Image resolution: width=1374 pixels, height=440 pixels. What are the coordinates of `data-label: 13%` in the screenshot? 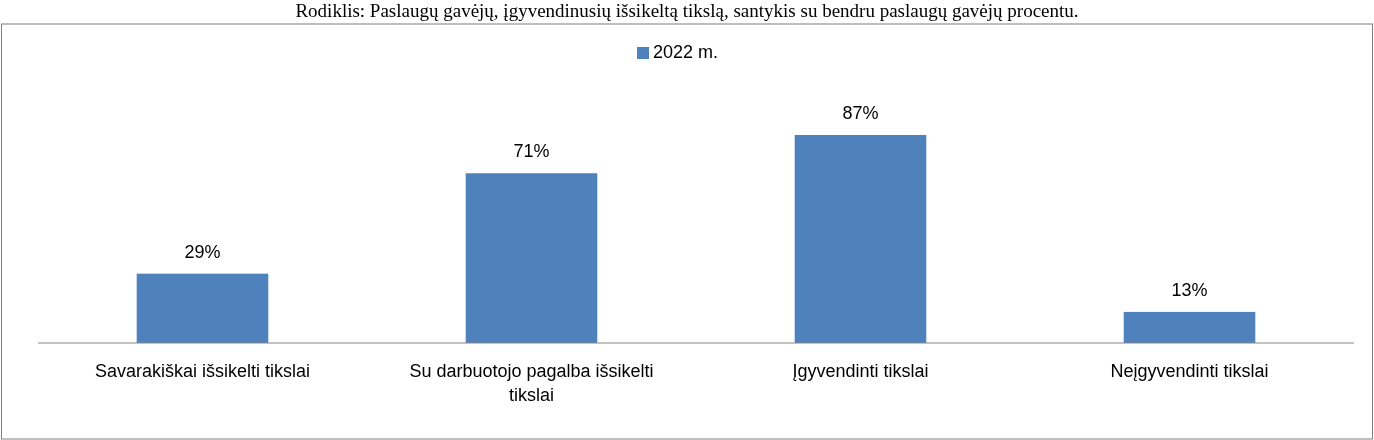 It's located at (1189, 289).